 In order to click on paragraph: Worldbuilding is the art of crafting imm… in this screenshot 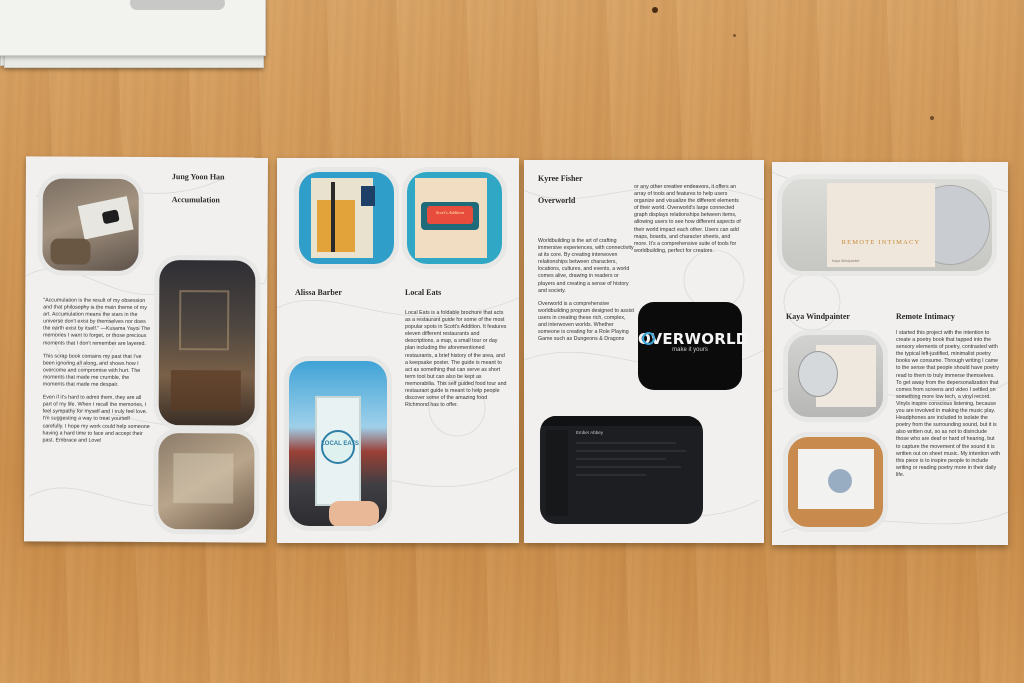, I will do `click(586, 266)`.